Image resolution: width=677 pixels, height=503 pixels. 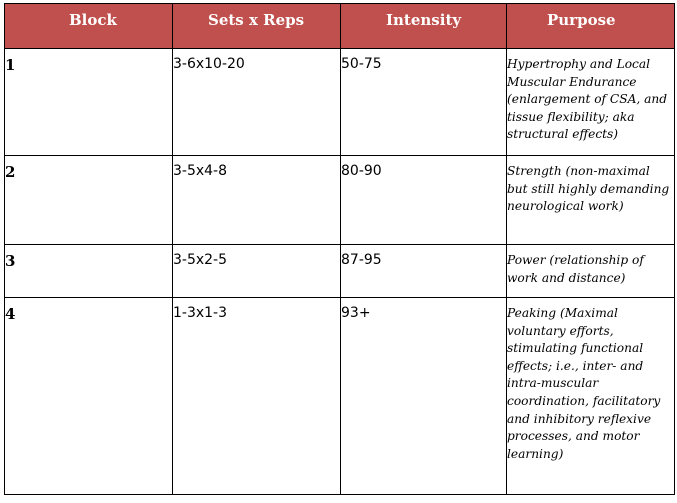 I want to click on header-purpose: Purpose, so click(x=590, y=26).